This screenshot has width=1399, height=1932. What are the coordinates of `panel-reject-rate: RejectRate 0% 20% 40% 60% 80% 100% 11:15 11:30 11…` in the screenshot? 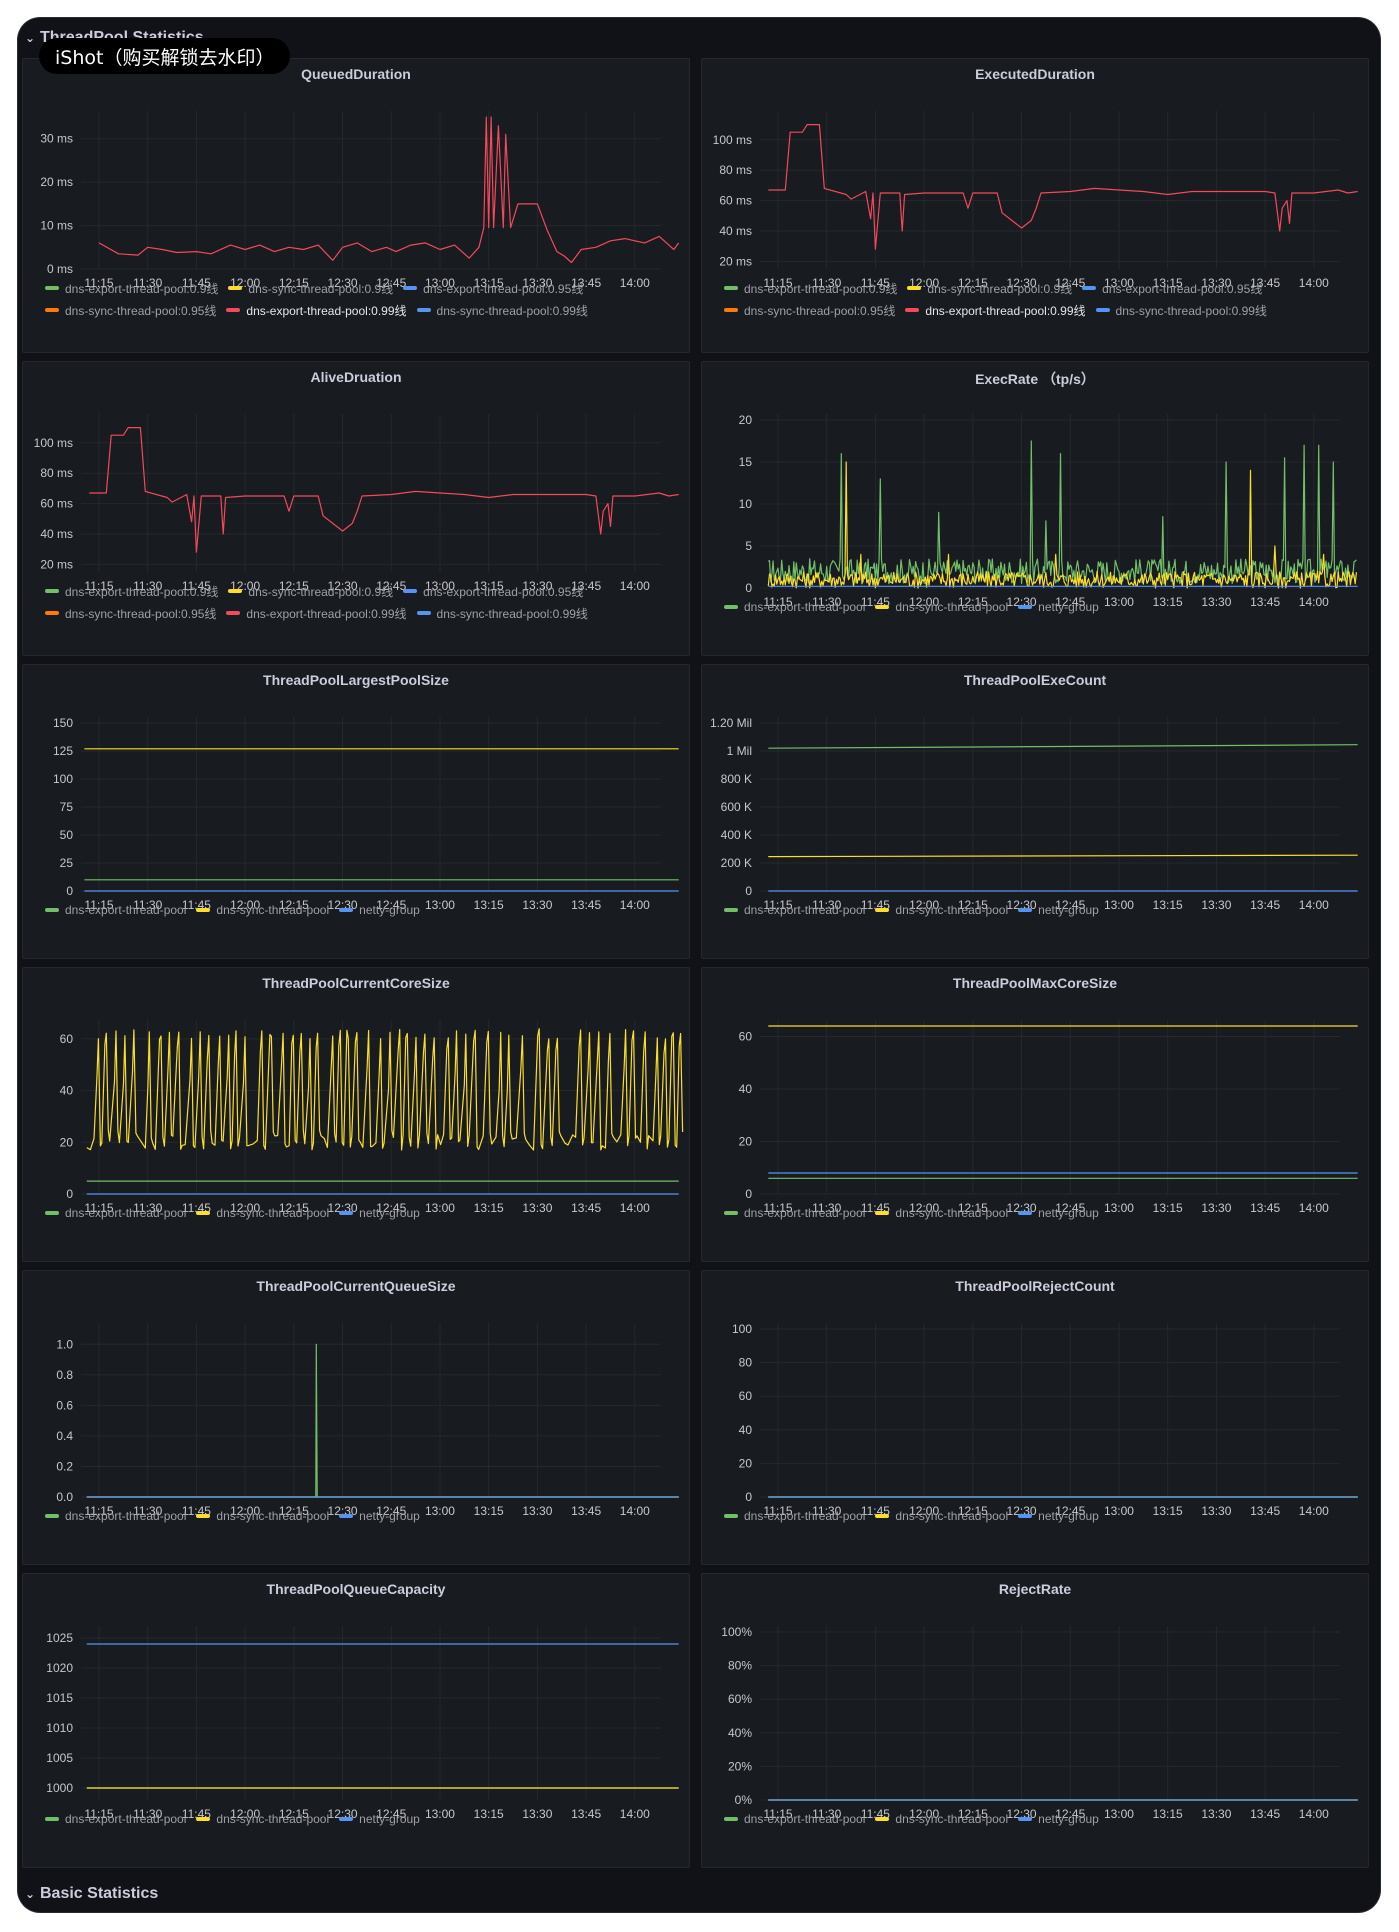 It's located at (1035, 1720).